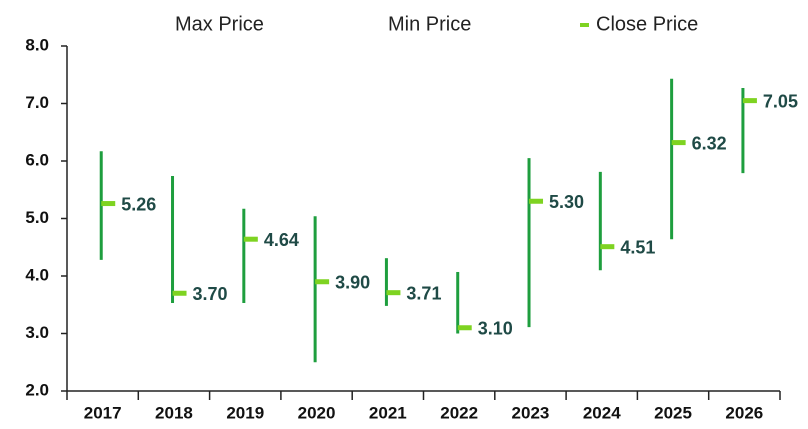 The width and height of the screenshot is (808, 429). Describe the element at coordinates (566, 202) in the screenshot. I see `value-label: 5.30` at that location.